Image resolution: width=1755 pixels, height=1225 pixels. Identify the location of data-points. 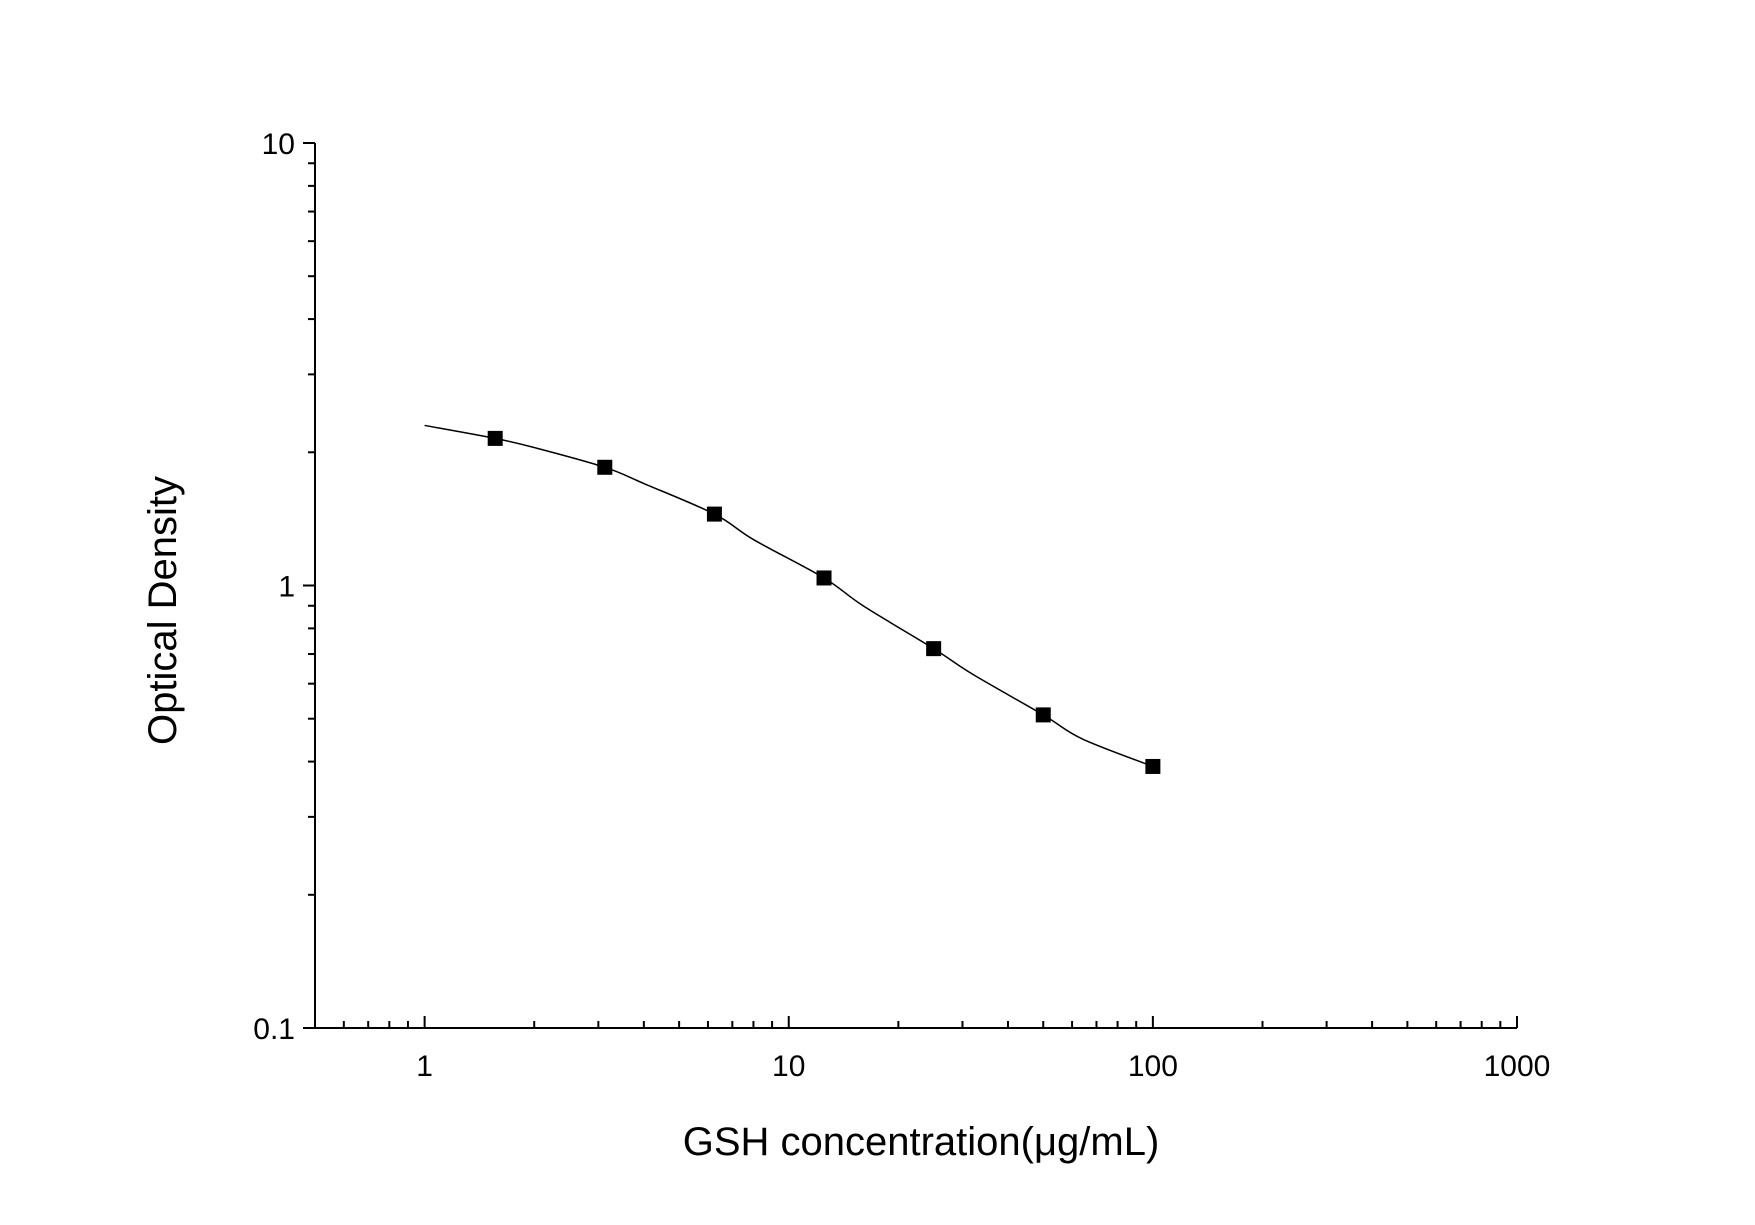
(824, 602).